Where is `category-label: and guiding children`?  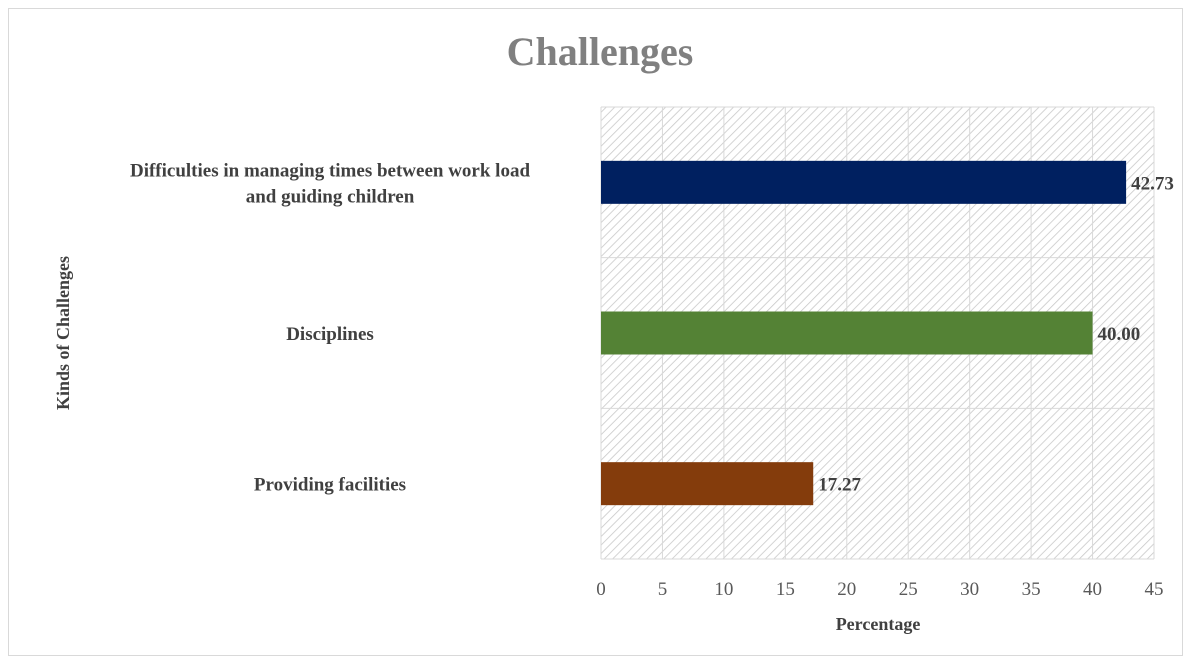
category-label: and guiding children is located at coordinates (330, 196).